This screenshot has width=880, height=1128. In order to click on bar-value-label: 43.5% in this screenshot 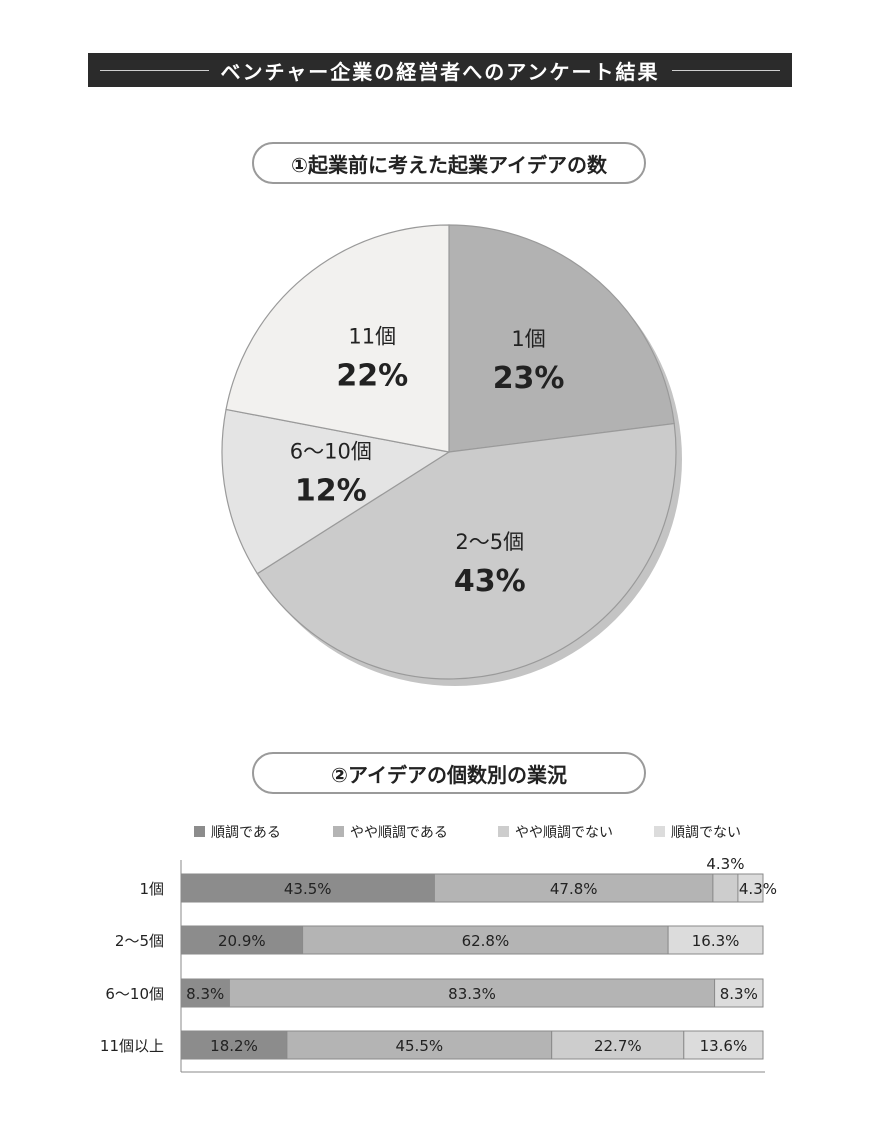, I will do `click(308, 889)`.